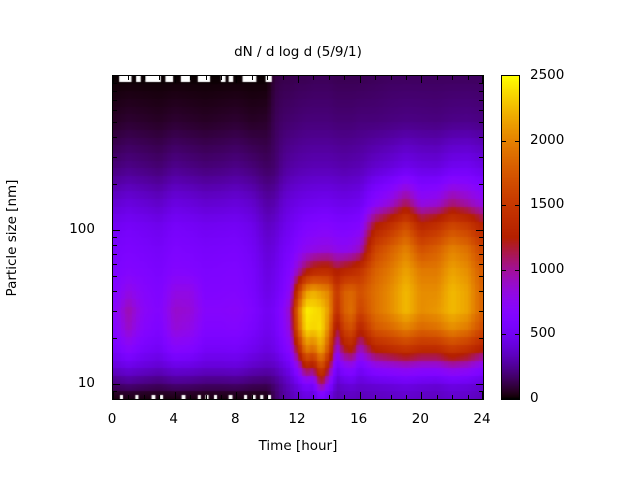 This screenshot has width=640, height=480. Describe the element at coordinates (359, 419) in the screenshot. I see `x-tick-label: 16` at that location.